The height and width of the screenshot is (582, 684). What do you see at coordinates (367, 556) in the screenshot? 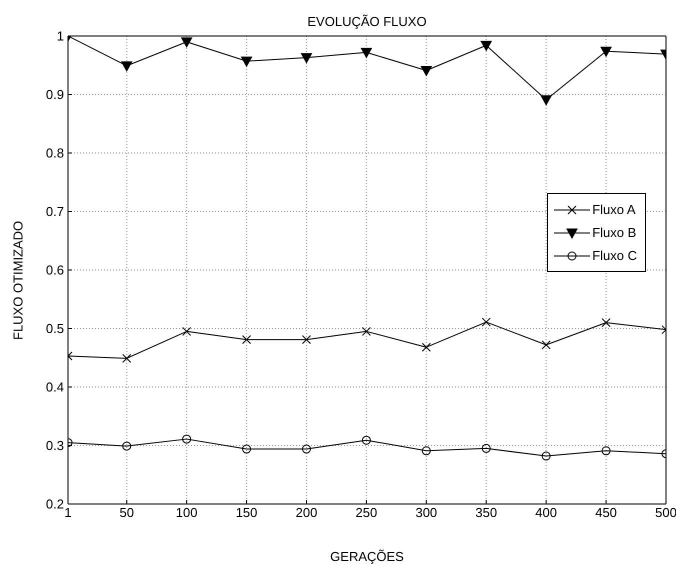
I see `x-axis-title: GERAÇÕES` at bounding box center [367, 556].